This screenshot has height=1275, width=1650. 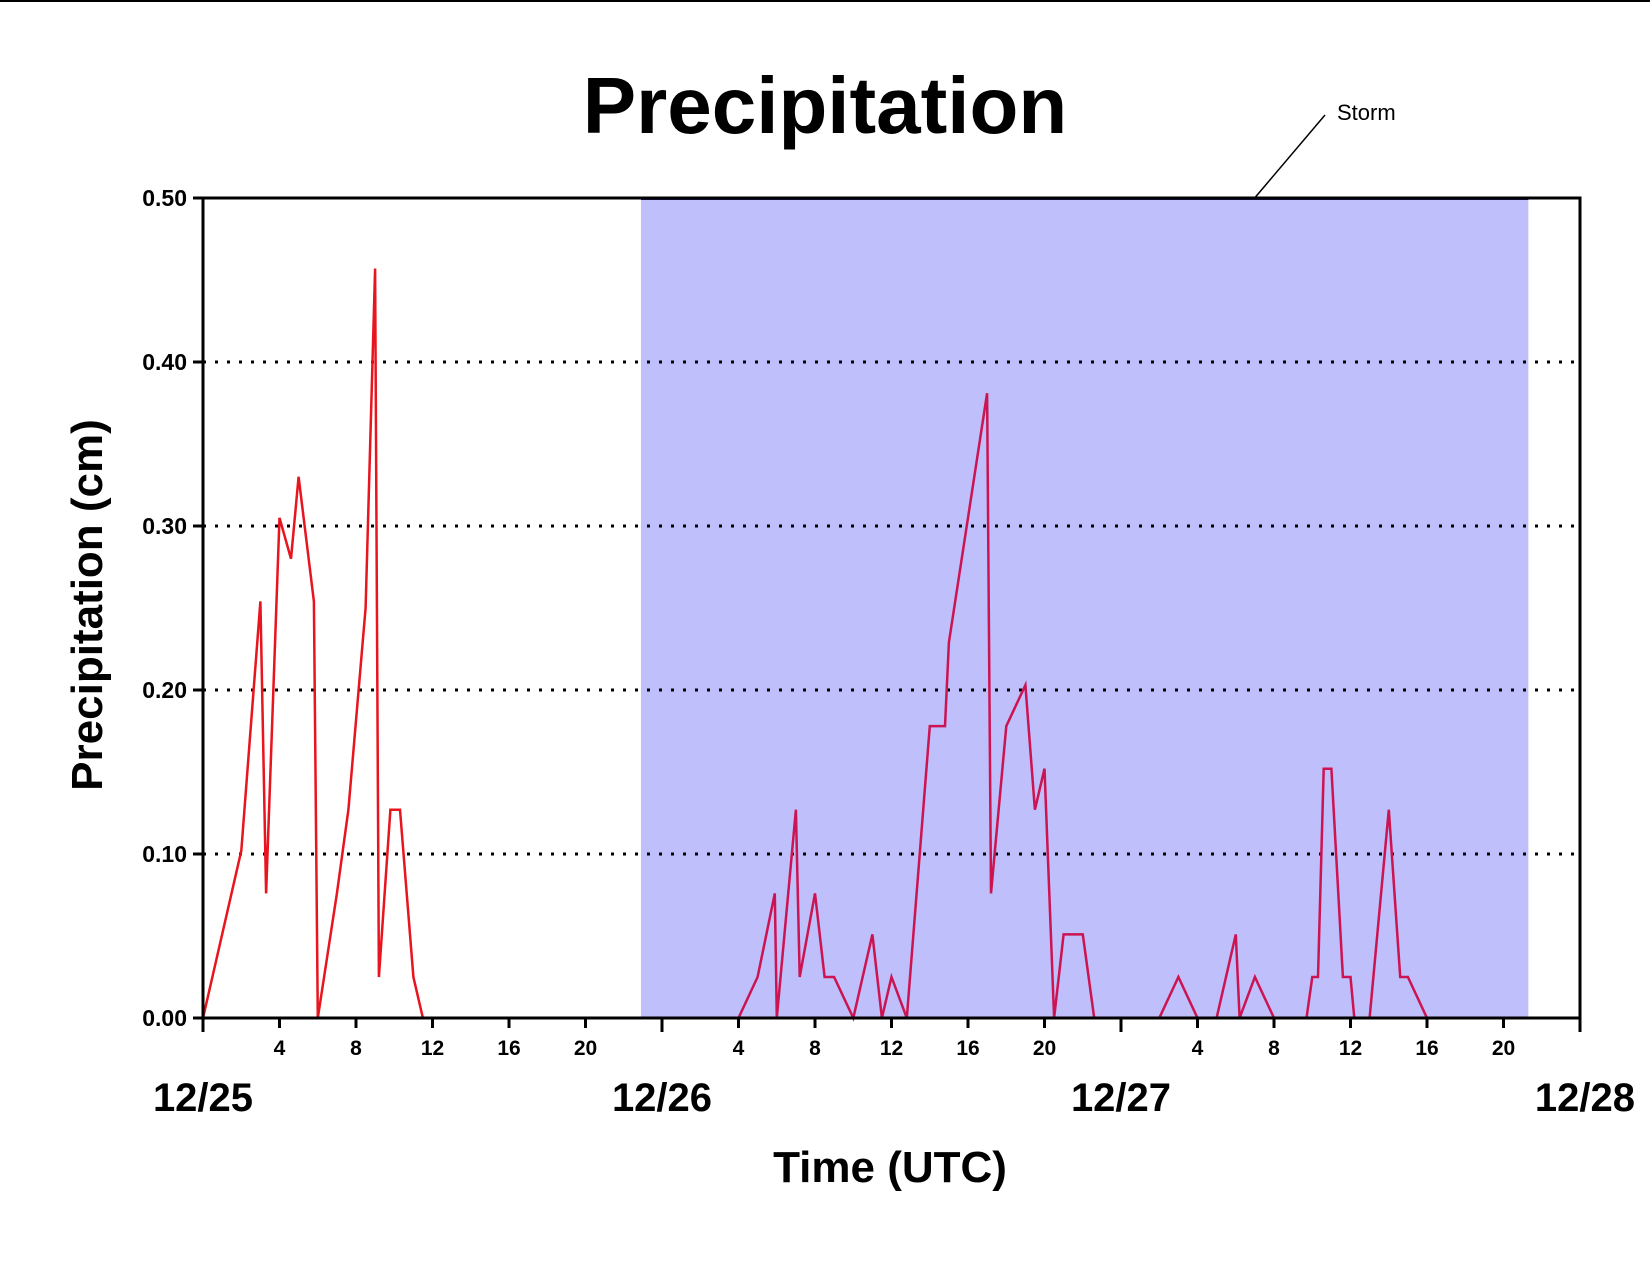 What do you see at coordinates (432, 1048) in the screenshot?
I see `x-tick-label-2: 12` at bounding box center [432, 1048].